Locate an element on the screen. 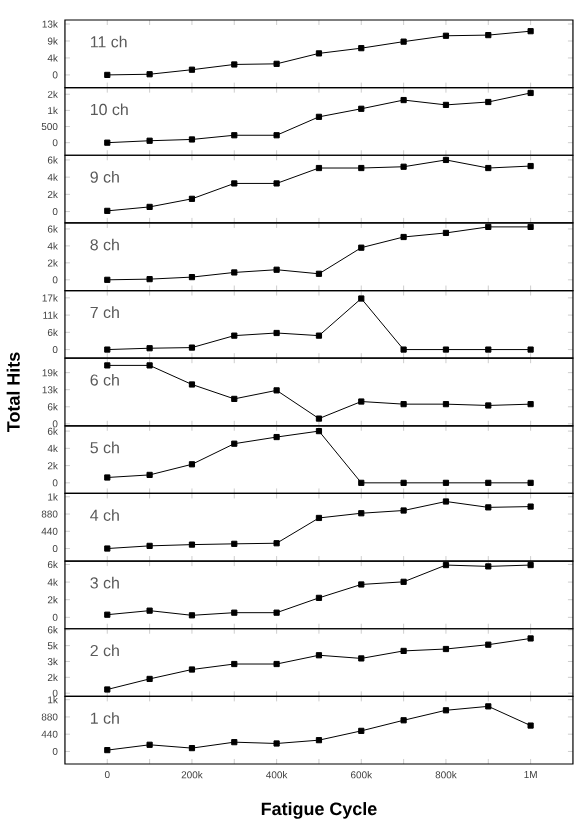 Image resolution: width=576 pixels, height=840 pixels. y-axis-title: Total Hits is located at coordinates (13, 392).